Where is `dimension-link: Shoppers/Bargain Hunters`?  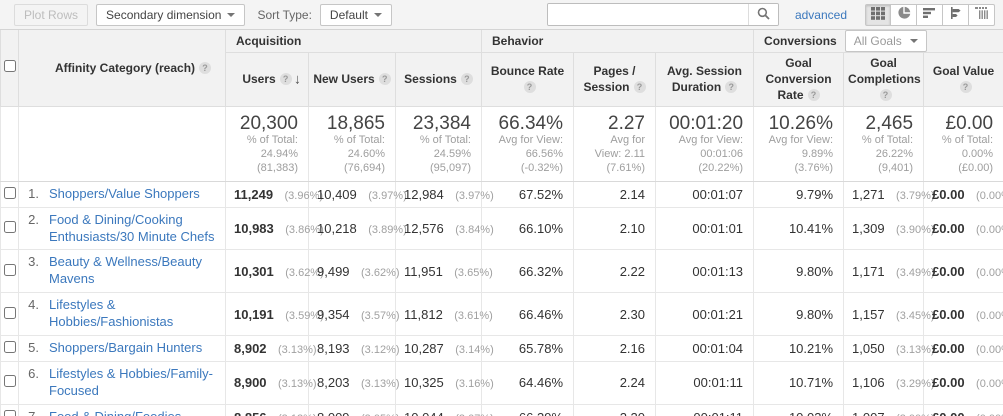
dimension-link: Shoppers/Bargain Hunters is located at coordinates (126, 348).